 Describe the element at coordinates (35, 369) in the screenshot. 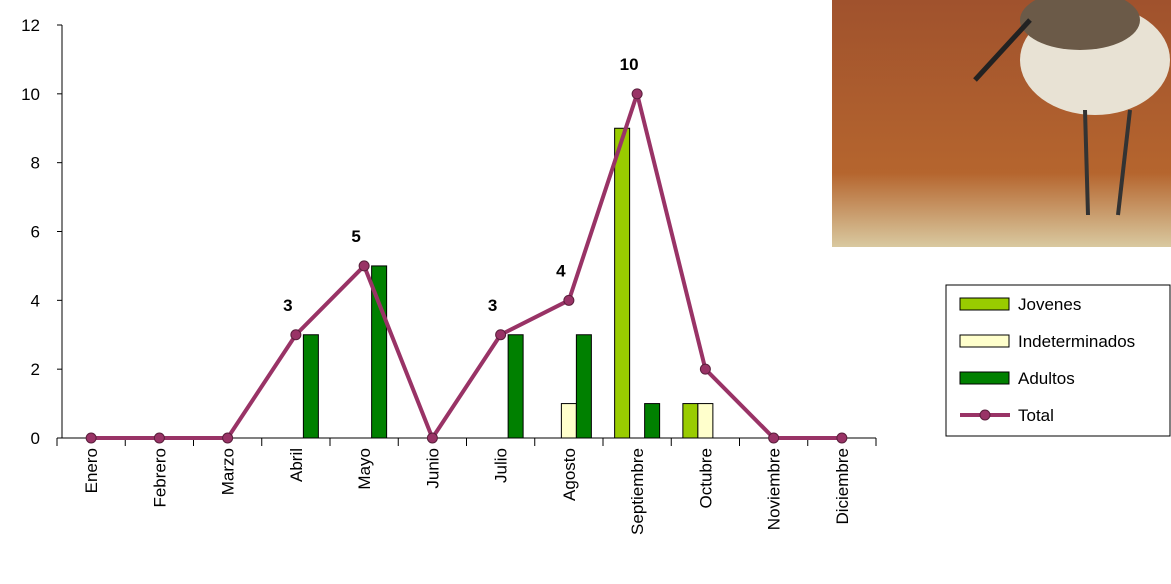

I see `y-tick-label: 2` at that location.